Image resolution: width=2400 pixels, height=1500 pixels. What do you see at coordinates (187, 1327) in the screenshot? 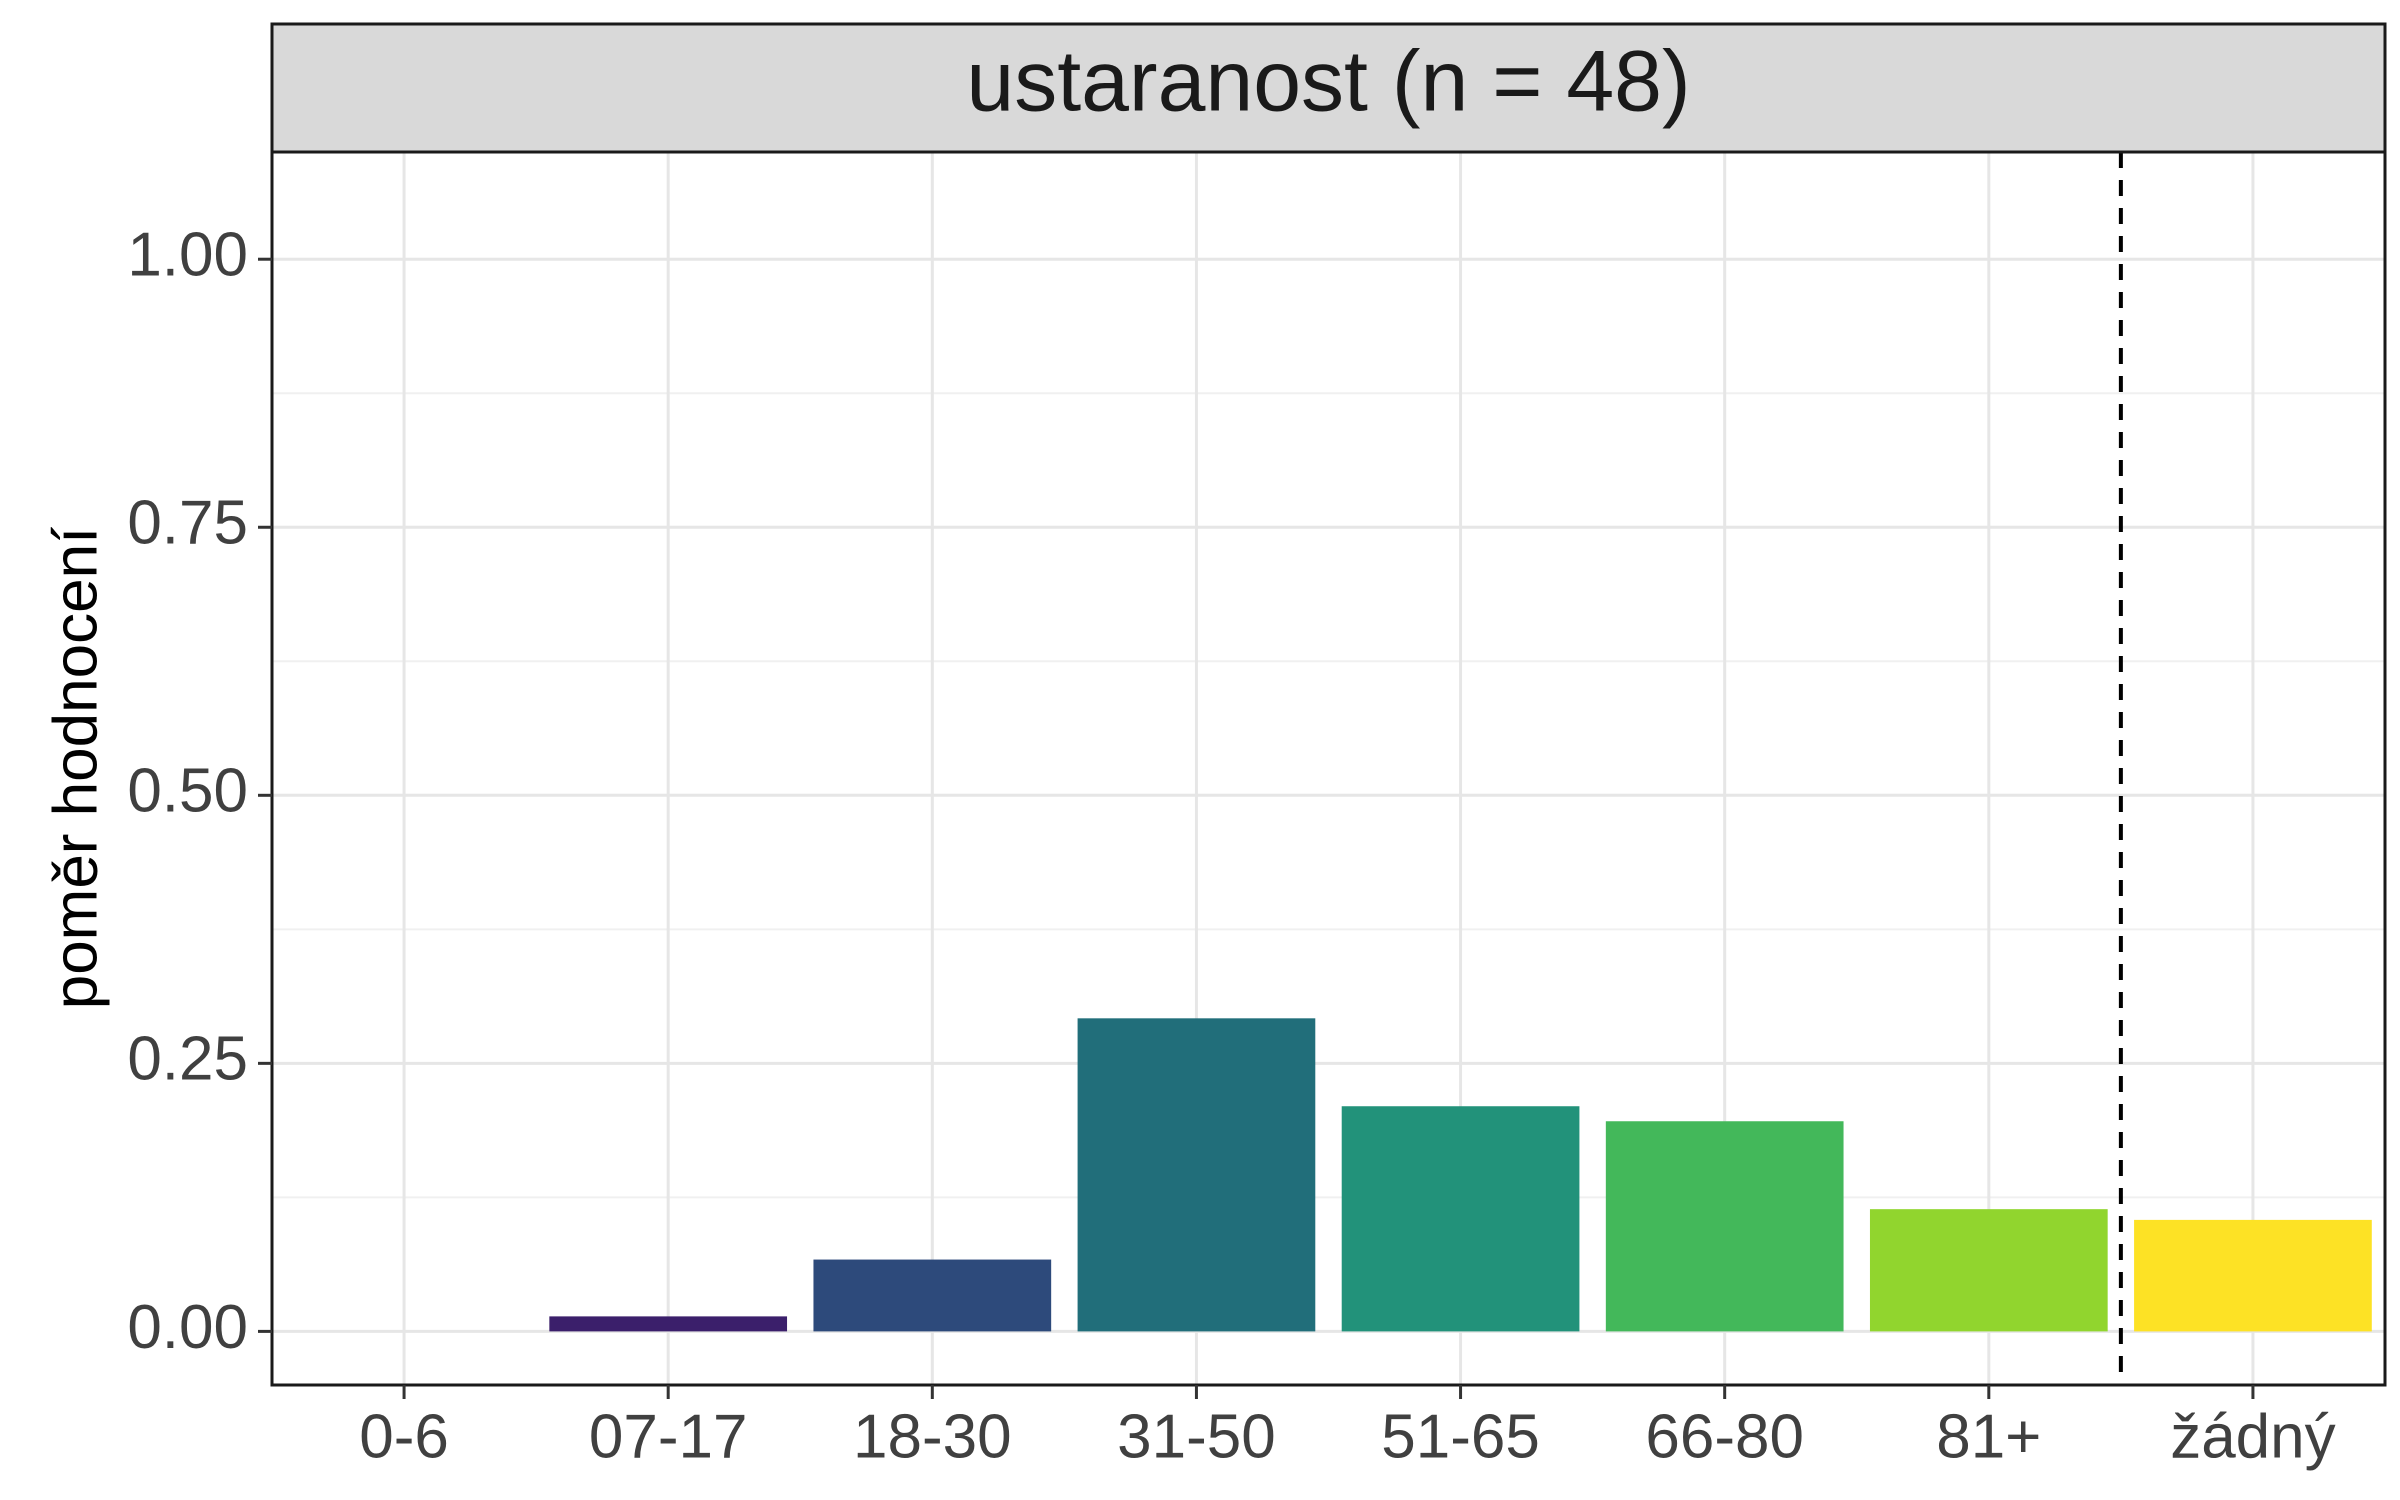
I see `y-tick-label: 0.00` at bounding box center [187, 1327].